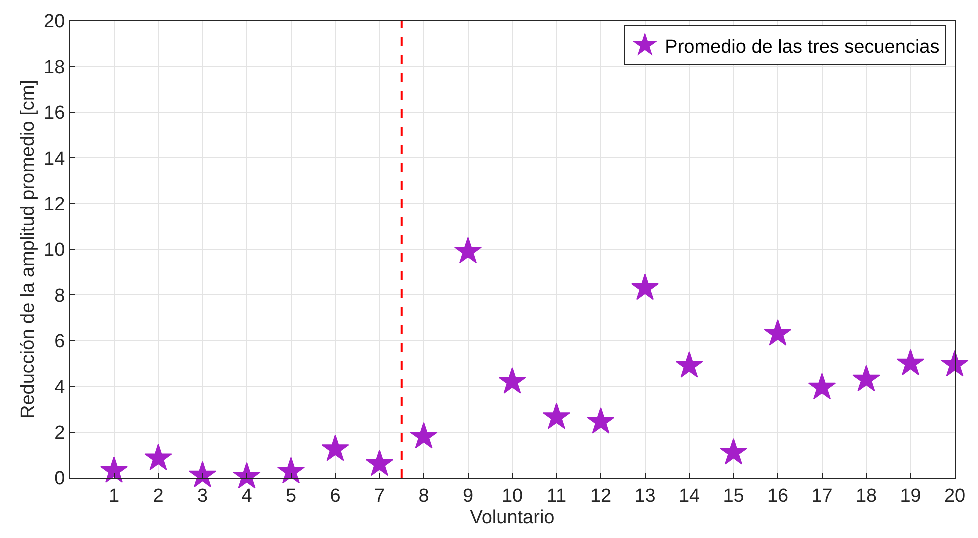  I want to click on x-tick-label: 16, so click(778, 496).